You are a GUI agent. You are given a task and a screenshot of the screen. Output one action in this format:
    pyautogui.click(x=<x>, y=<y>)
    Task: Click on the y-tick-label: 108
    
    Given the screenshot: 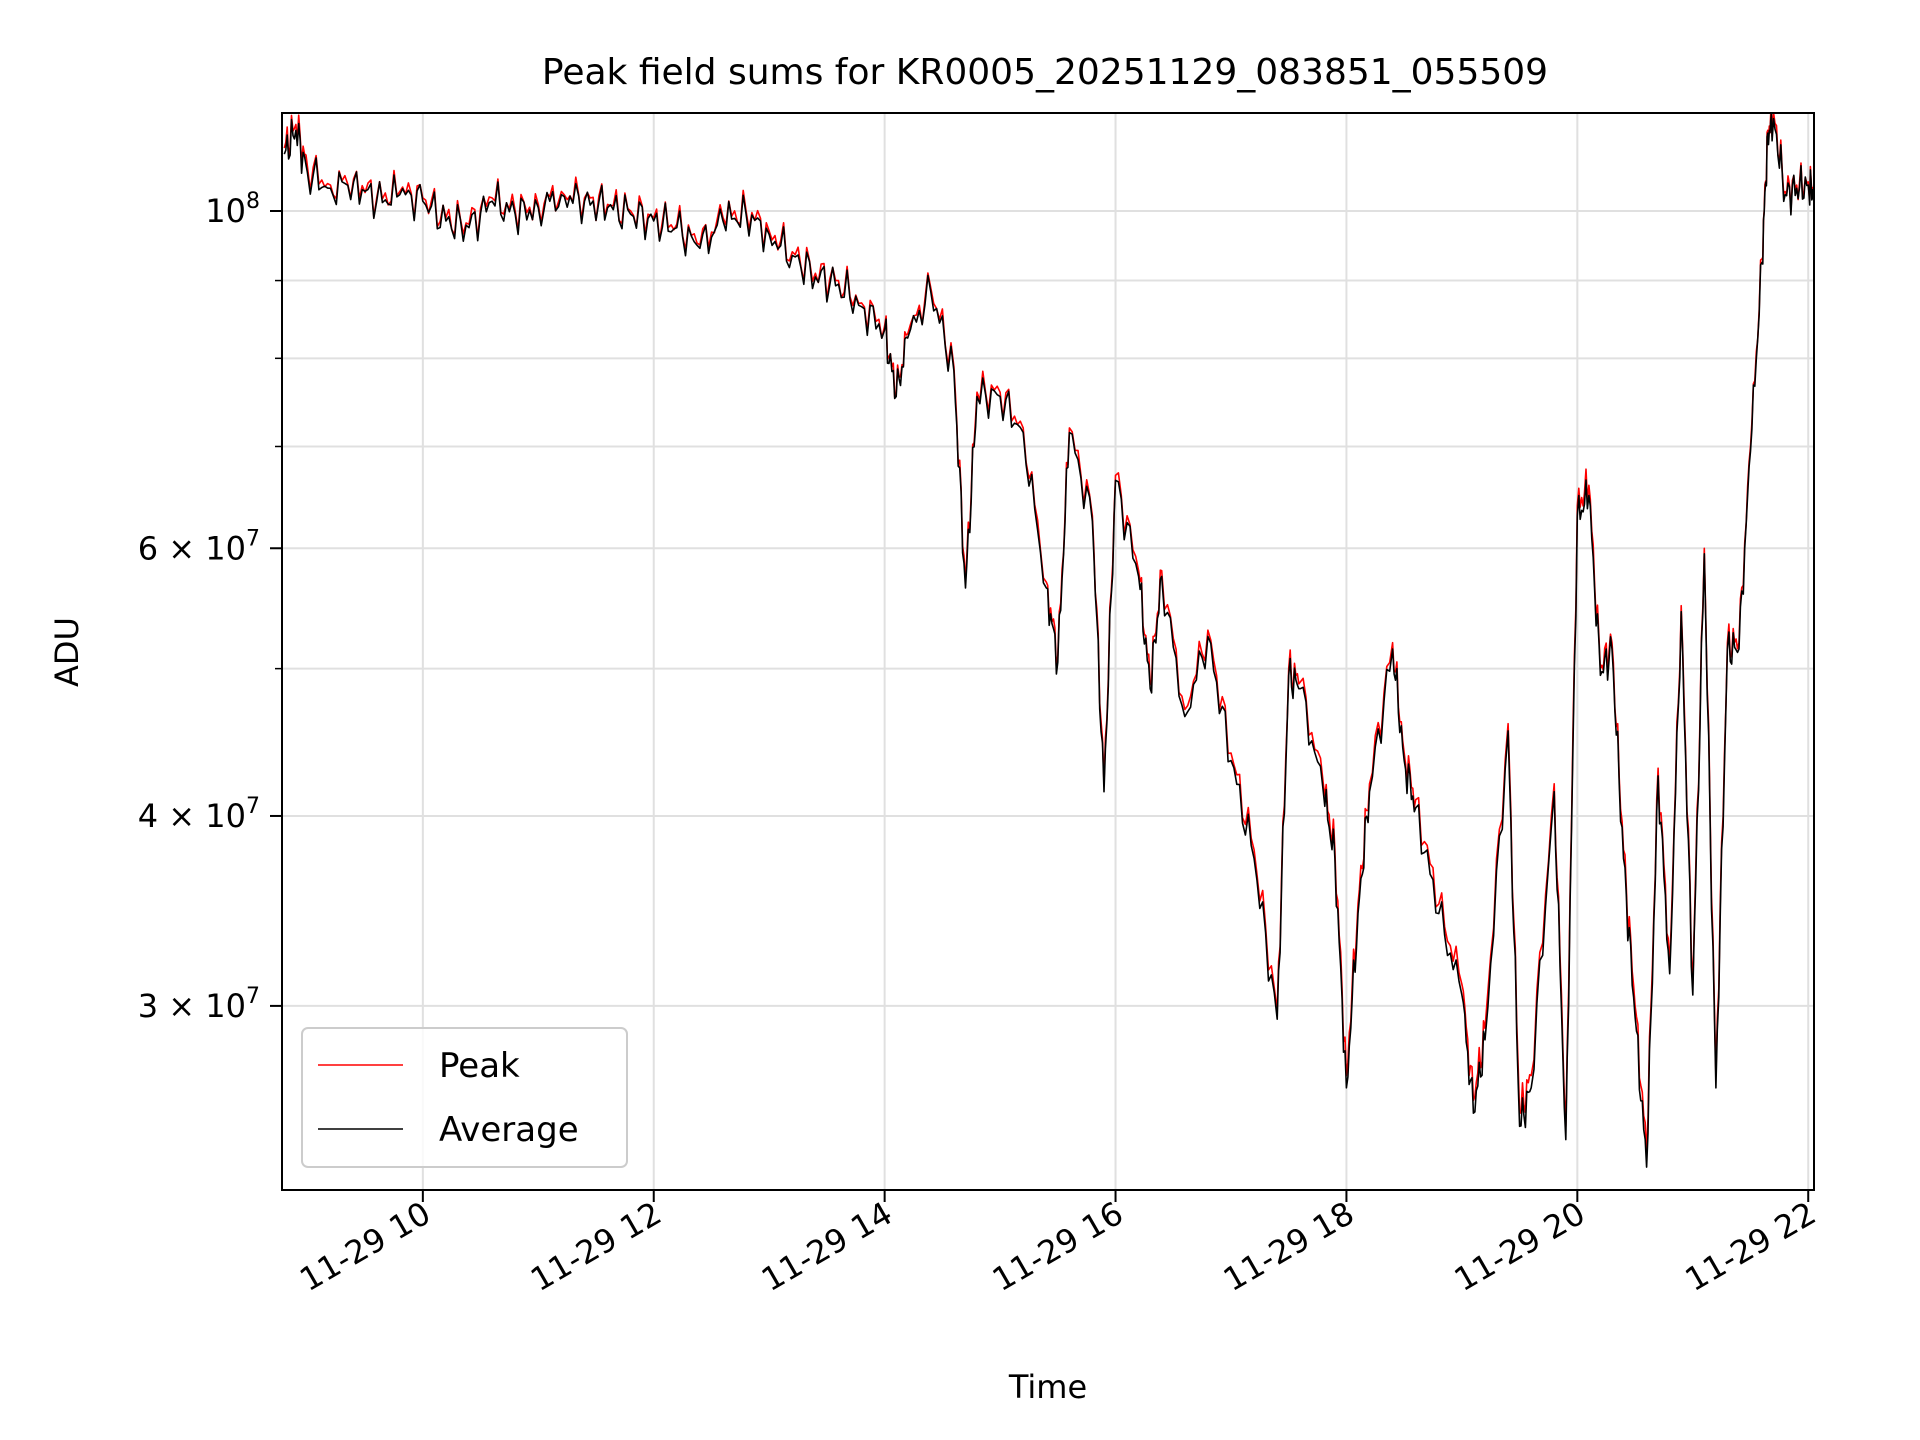 What is the action you would take?
    pyautogui.click(x=232, y=209)
    